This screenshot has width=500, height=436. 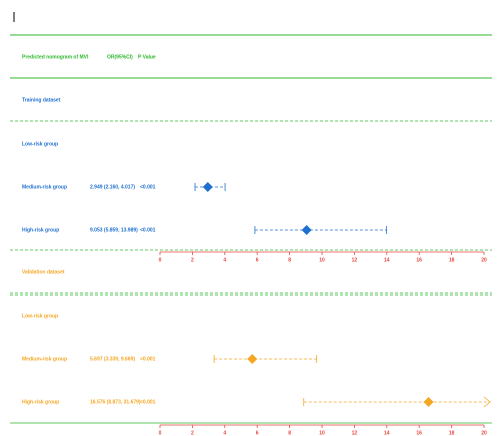 I want to click on group-title: Validation dataset, so click(x=43, y=272).